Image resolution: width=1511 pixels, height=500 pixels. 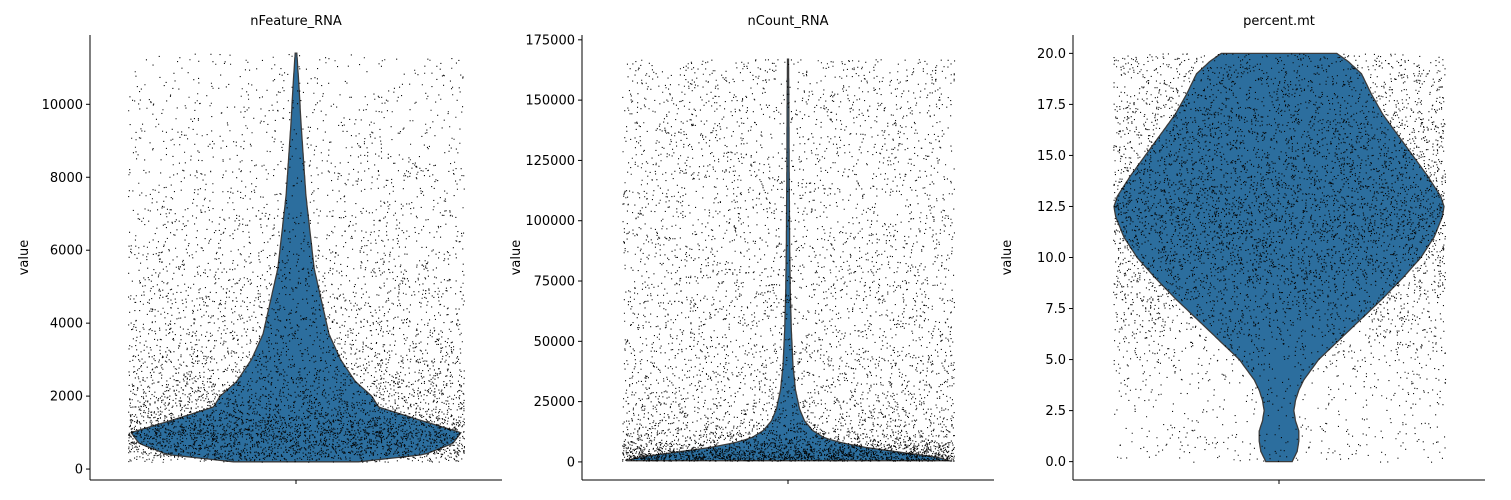 What do you see at coordinates (296, 21) in the screenshot?
I see `chart-title: nFeature_RNA` at bounding box center [296, 21].